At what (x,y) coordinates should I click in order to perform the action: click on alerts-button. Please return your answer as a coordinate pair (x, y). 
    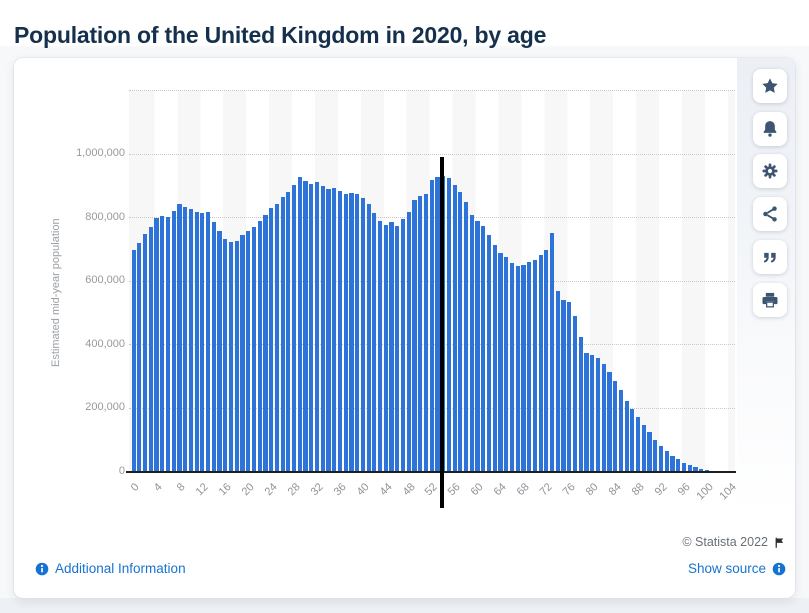
    Looking at the image, I should click on (770, 128).